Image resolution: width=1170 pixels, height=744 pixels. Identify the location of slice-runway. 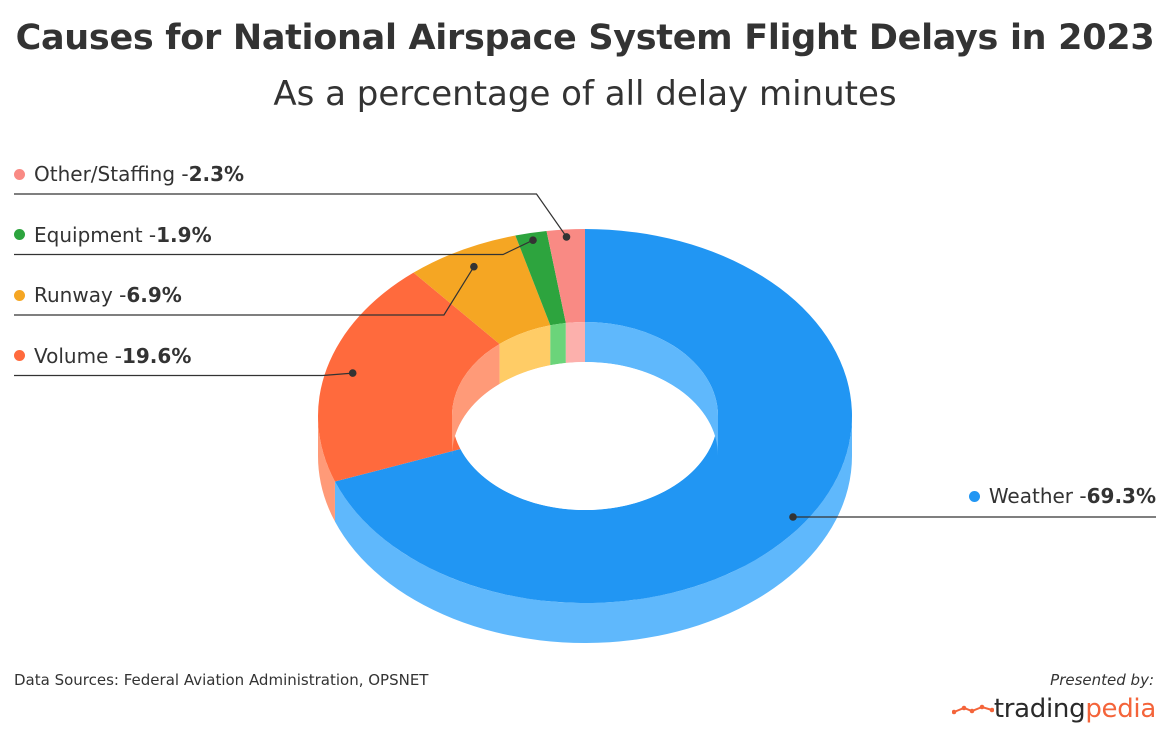
(482, 289).